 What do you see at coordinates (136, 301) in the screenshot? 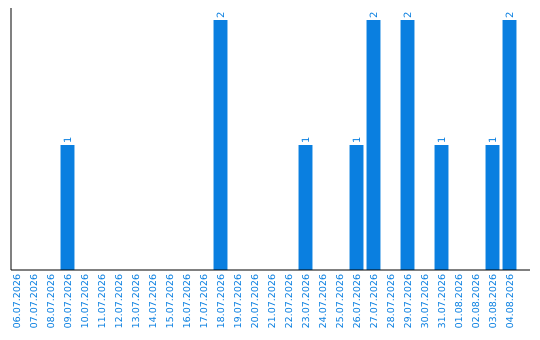
I see `x-tick-label: 13.07.2026` at bounding box center [136, 301].